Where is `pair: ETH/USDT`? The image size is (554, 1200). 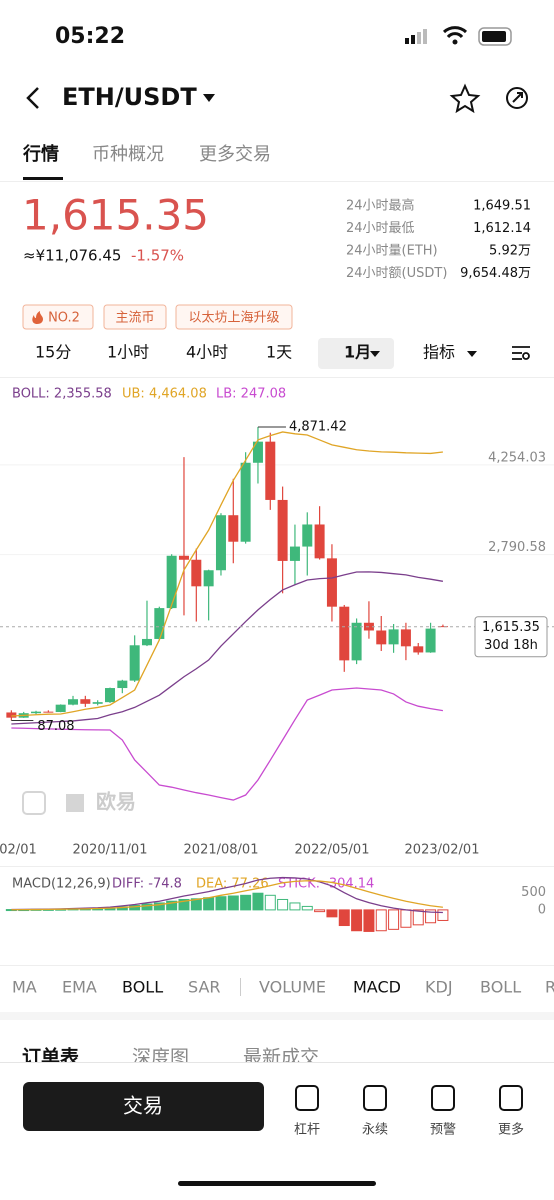
pair: ETH/USDT is located at coordinates (129, 97).